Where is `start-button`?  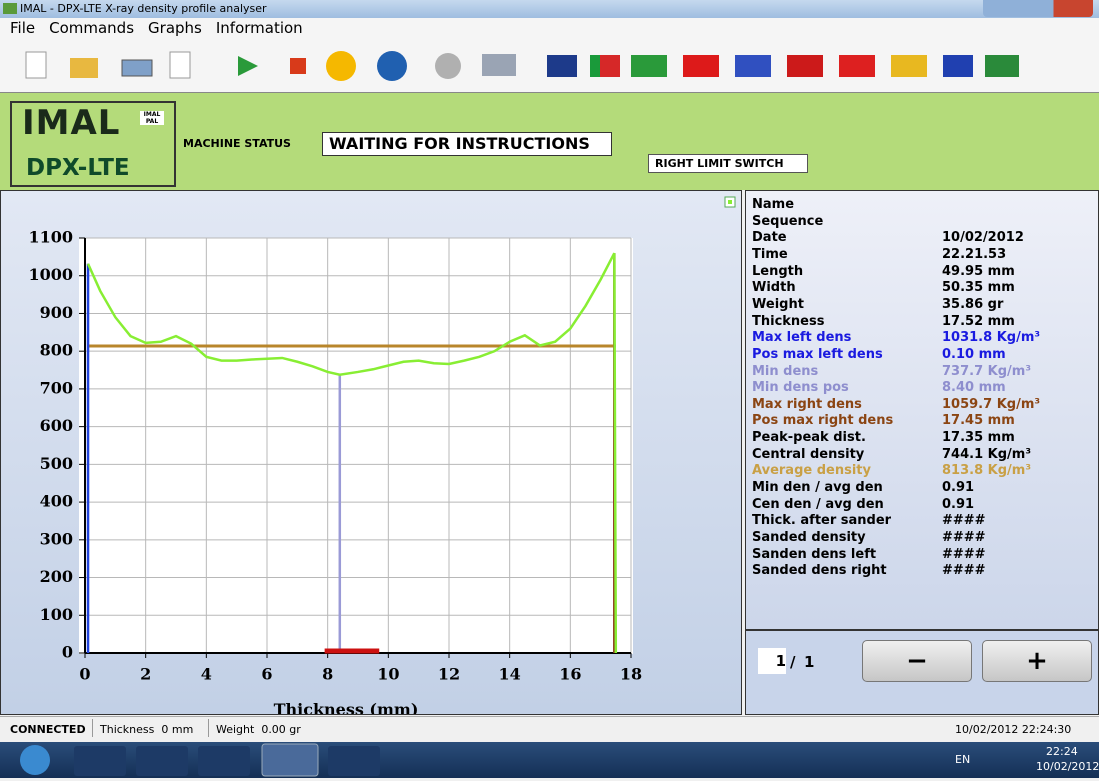 start-button is located at coordinates (35, 760).